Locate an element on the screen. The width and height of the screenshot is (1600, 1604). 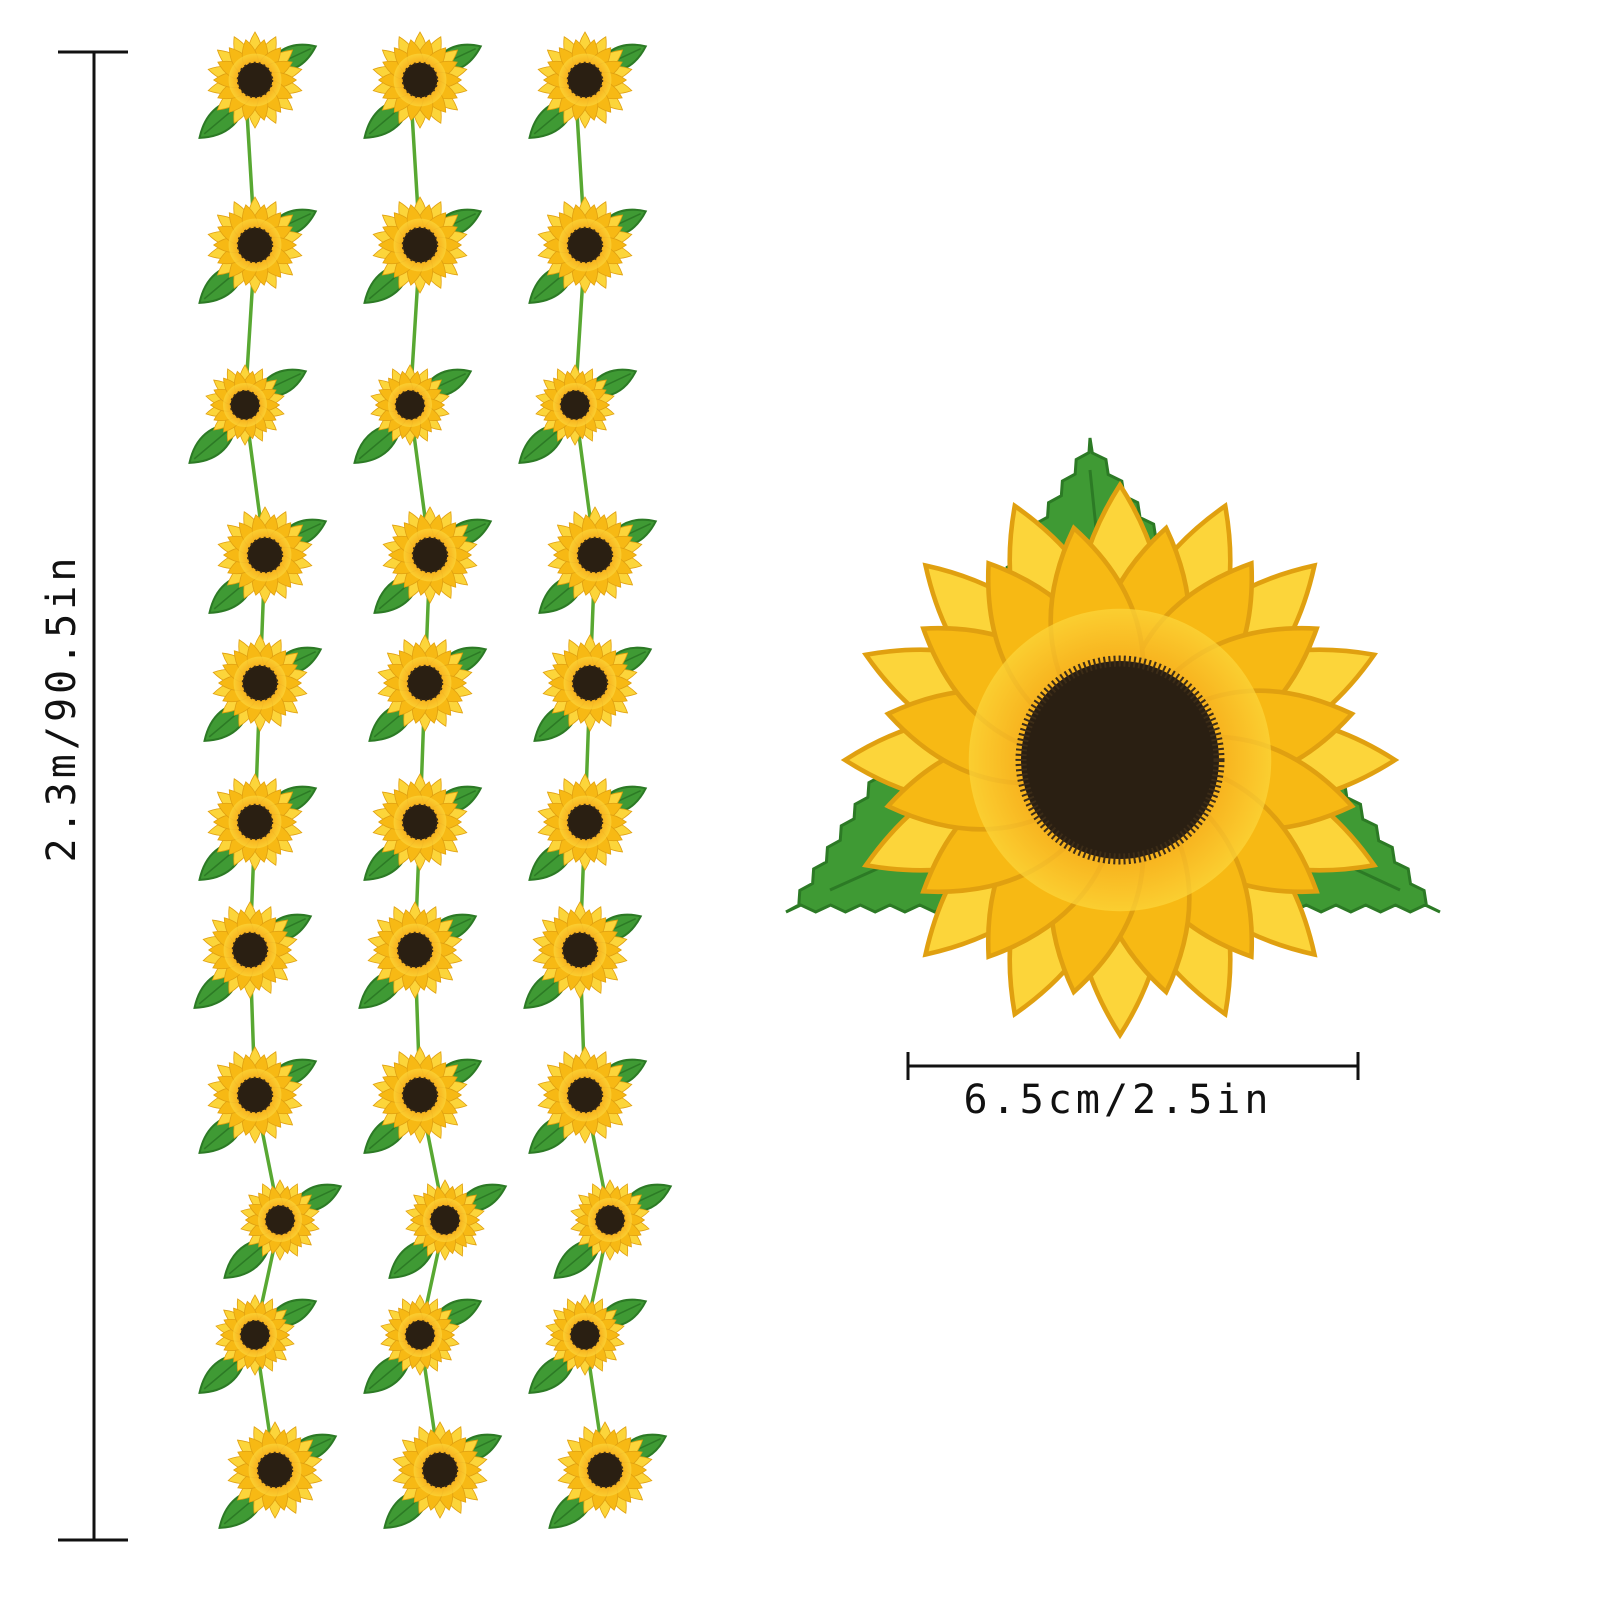
width-dimension-bar is located at coordinates (1133, 1066).